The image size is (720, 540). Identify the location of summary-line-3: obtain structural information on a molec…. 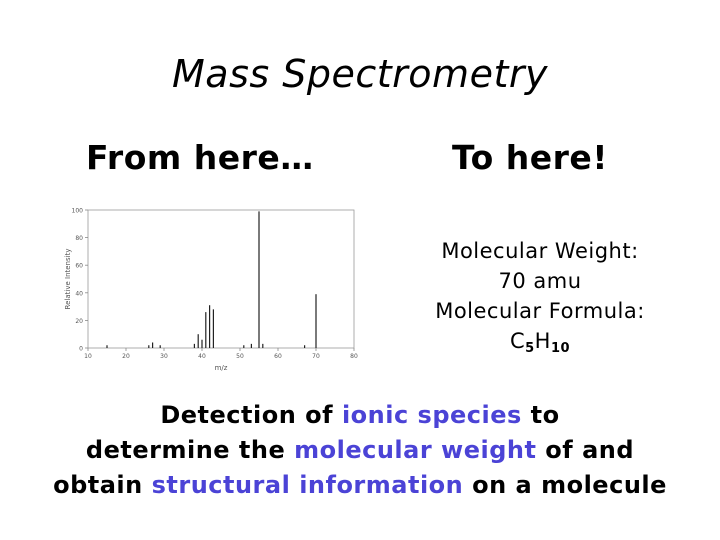
(360, 485).